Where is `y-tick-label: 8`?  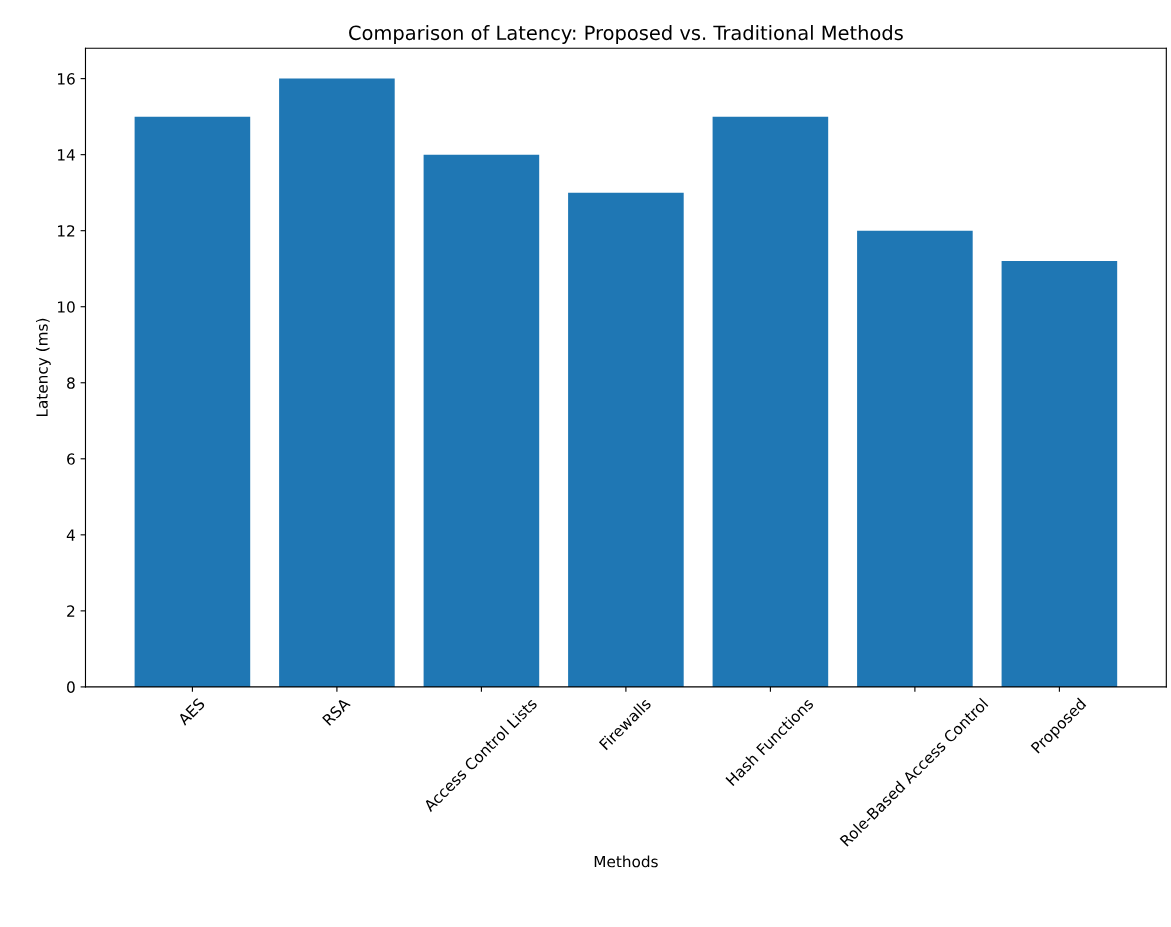 y-tick-label: 8 is located at coordinates (71, 383).